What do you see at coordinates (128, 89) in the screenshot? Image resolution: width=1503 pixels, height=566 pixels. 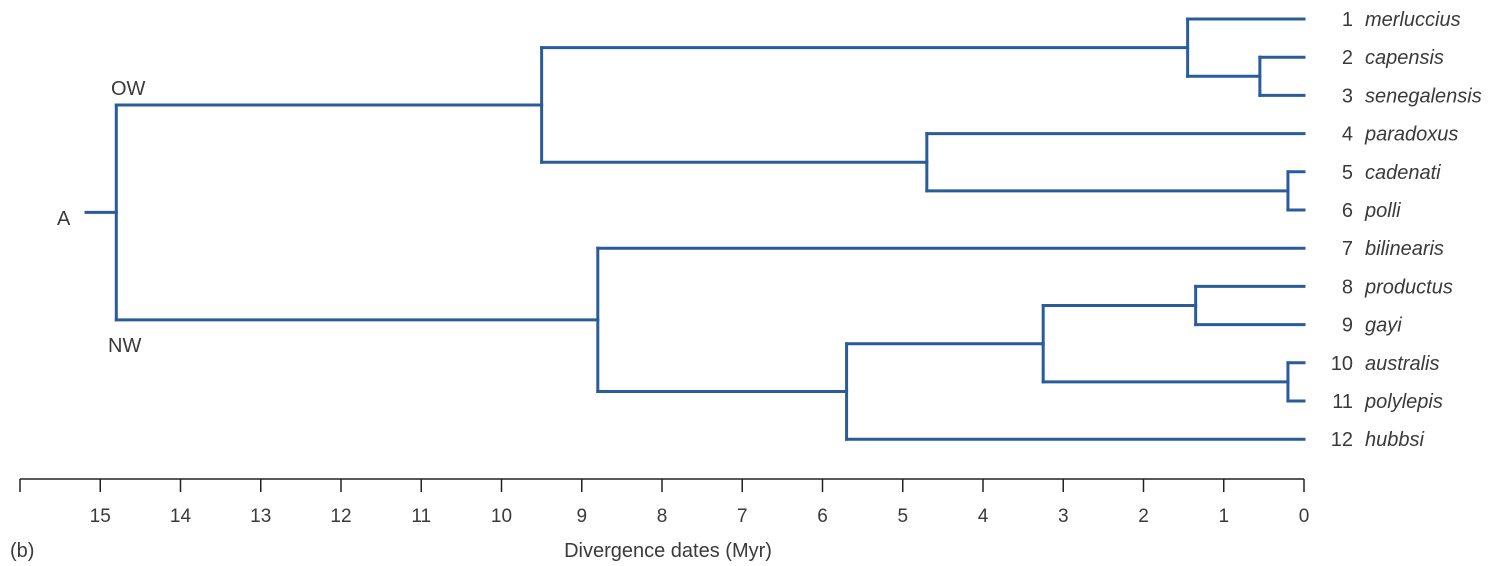 I see `clade-label-ow: OW` at bounding box center [128, 89].